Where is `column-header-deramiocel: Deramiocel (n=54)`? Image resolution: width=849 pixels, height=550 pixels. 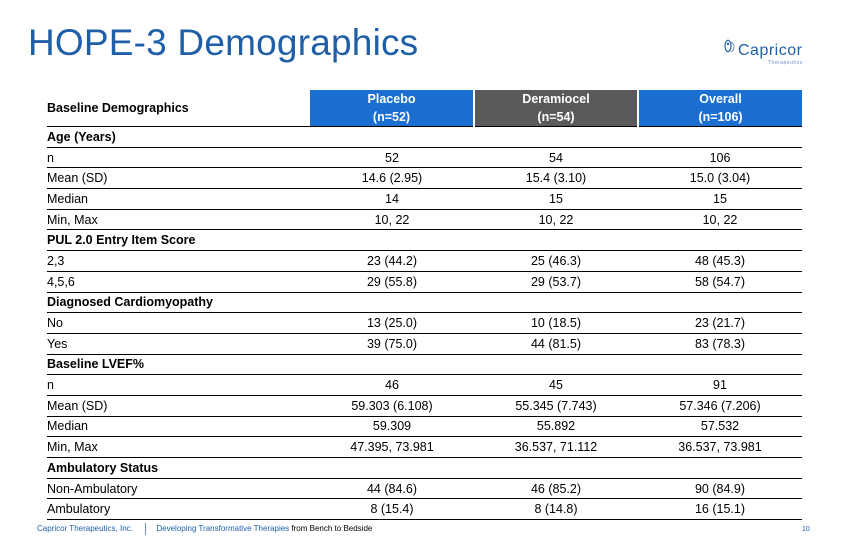 column-header-deramiocel: Deramiocel (n=54) is located at coordinates (556, 108).